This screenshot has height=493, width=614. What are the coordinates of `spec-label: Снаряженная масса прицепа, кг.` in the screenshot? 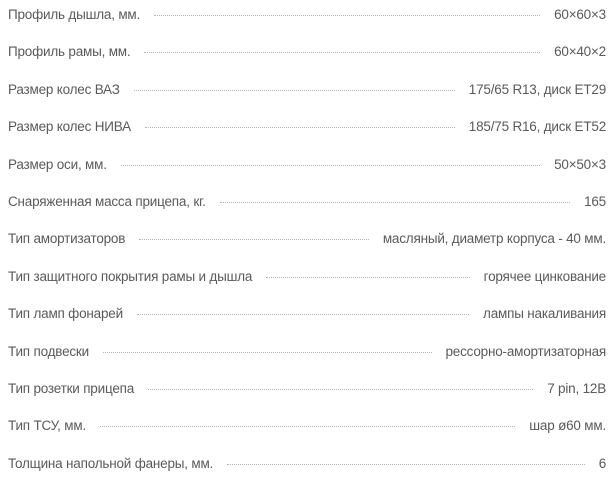 It's located at (107, 201).